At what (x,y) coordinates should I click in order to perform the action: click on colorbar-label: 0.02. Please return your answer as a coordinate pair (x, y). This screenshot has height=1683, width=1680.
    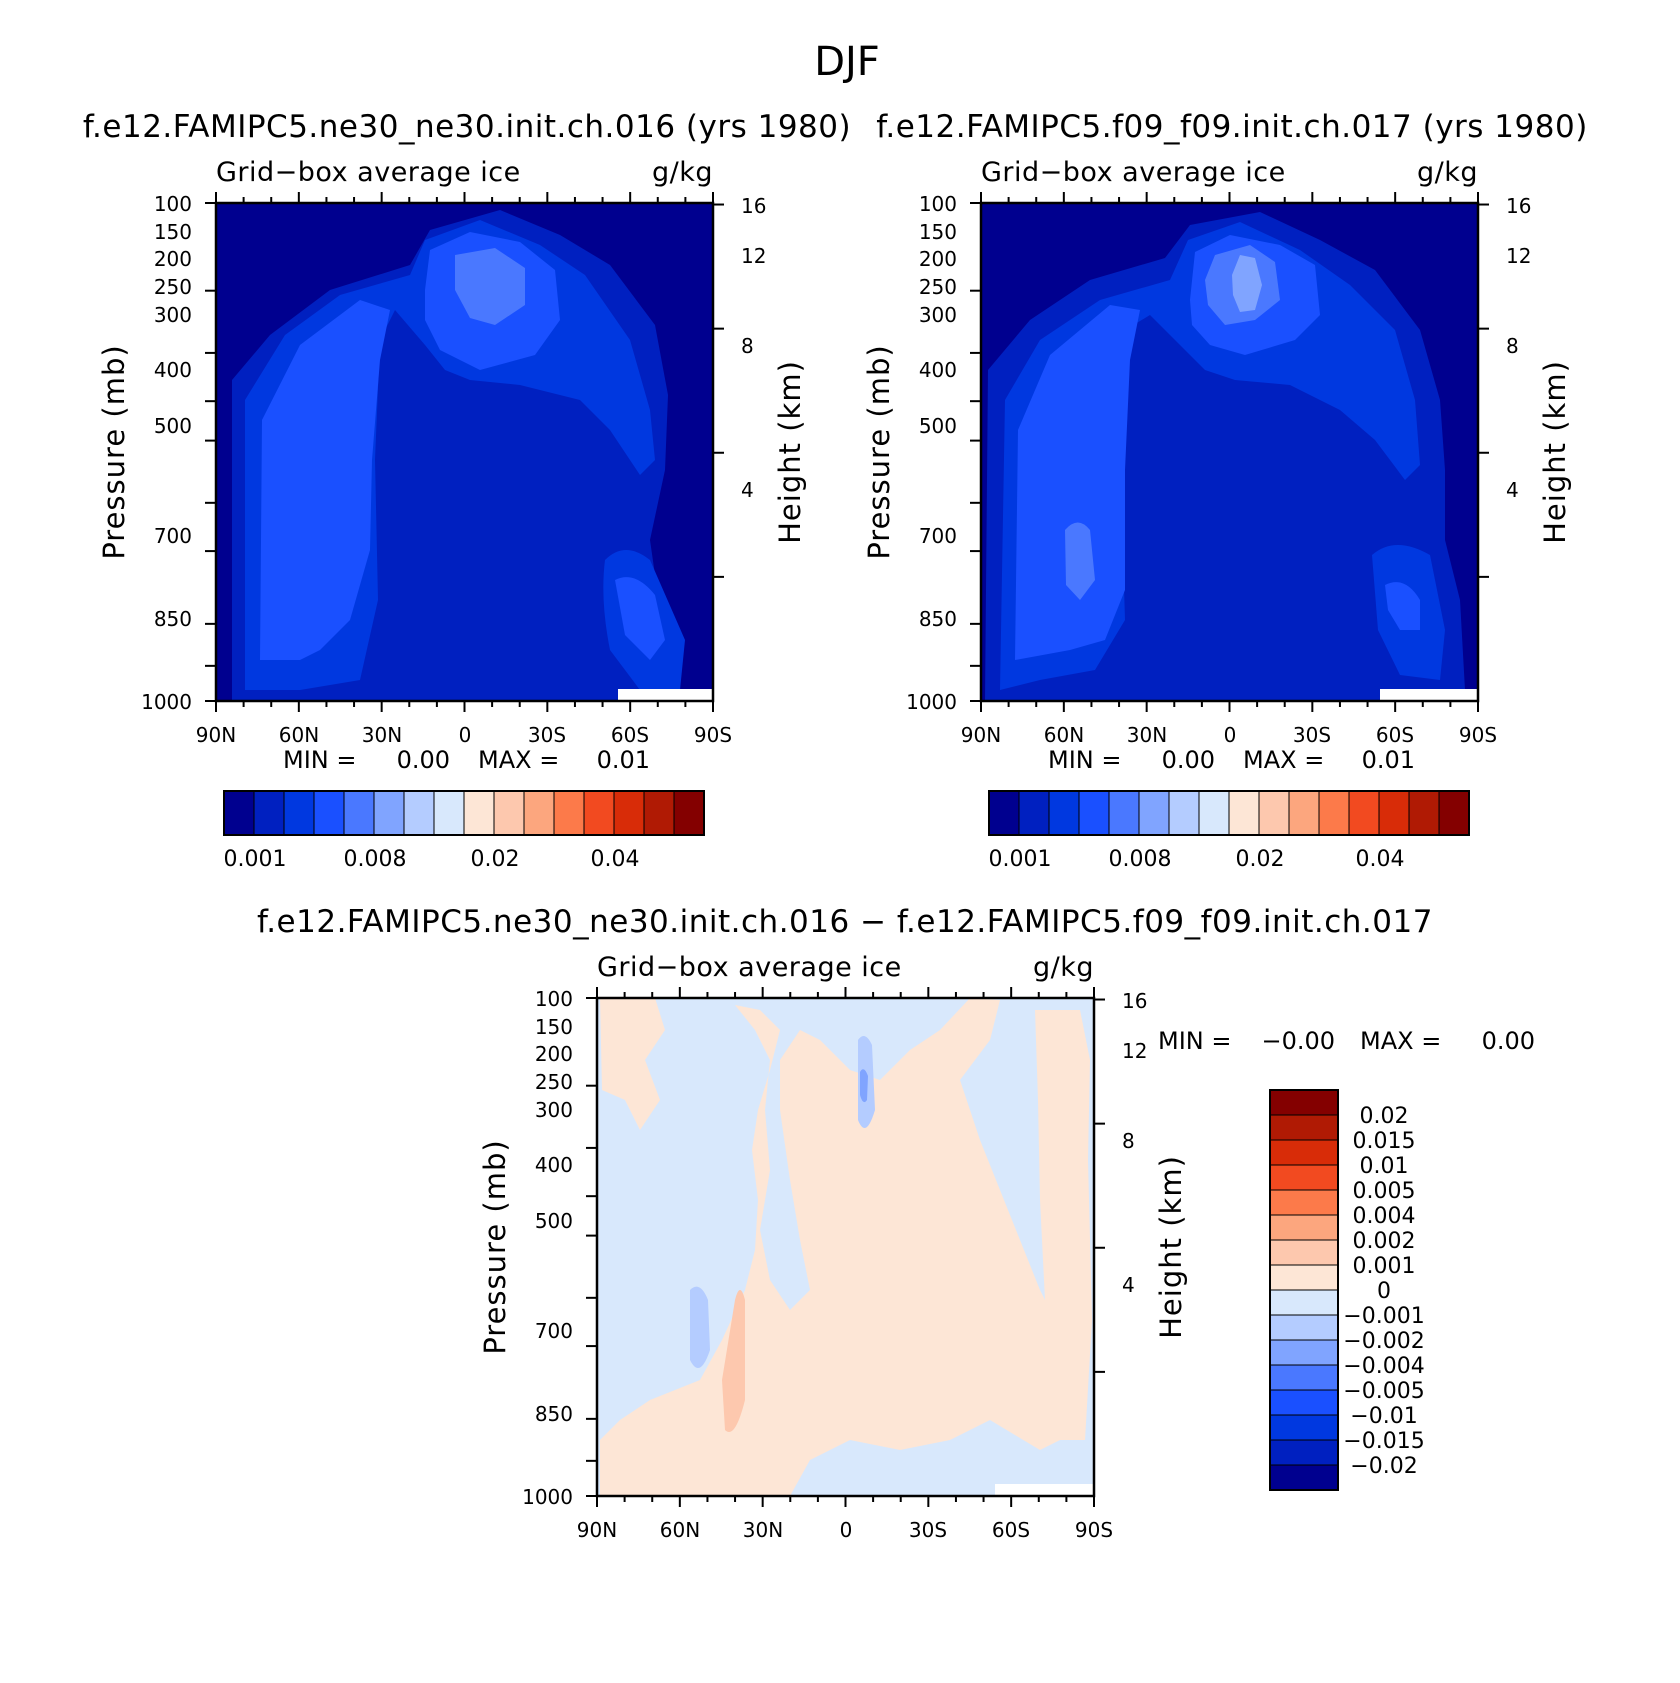
    Looking at the image, I should click on (495, 859).